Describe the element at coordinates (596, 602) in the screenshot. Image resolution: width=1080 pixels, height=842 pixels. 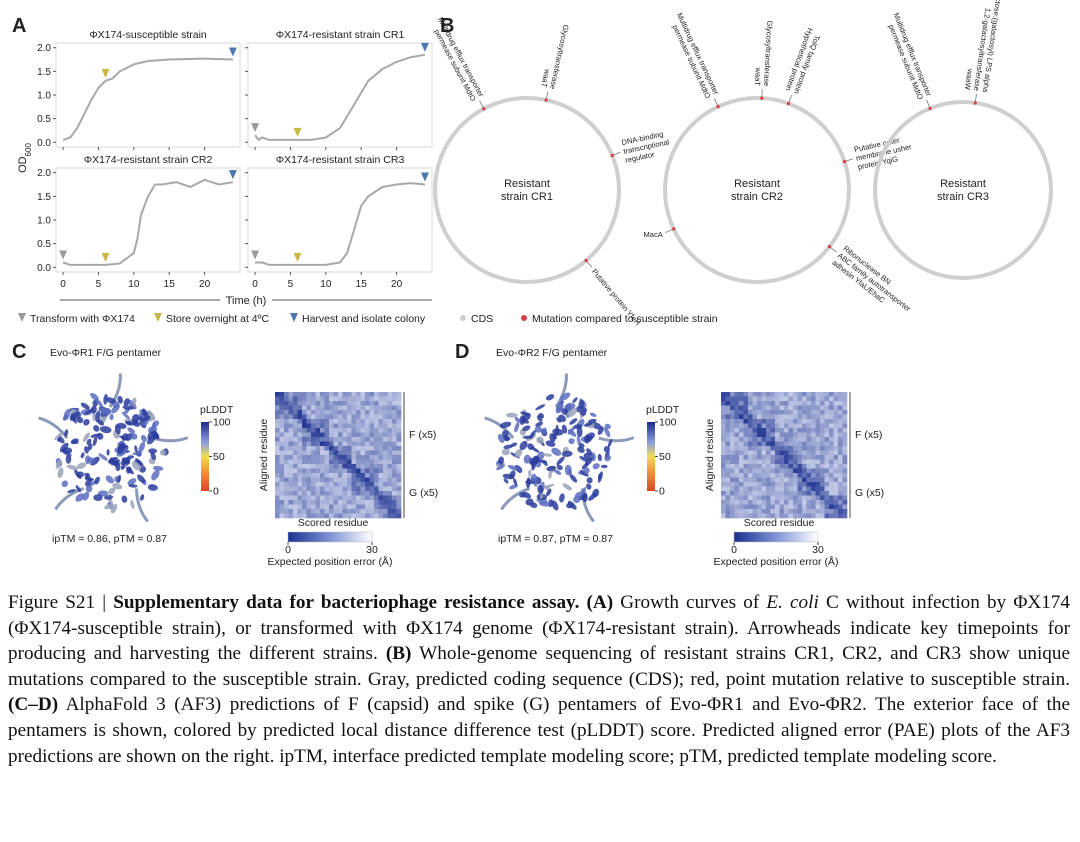
I see `caption-label: (A)` at that location.